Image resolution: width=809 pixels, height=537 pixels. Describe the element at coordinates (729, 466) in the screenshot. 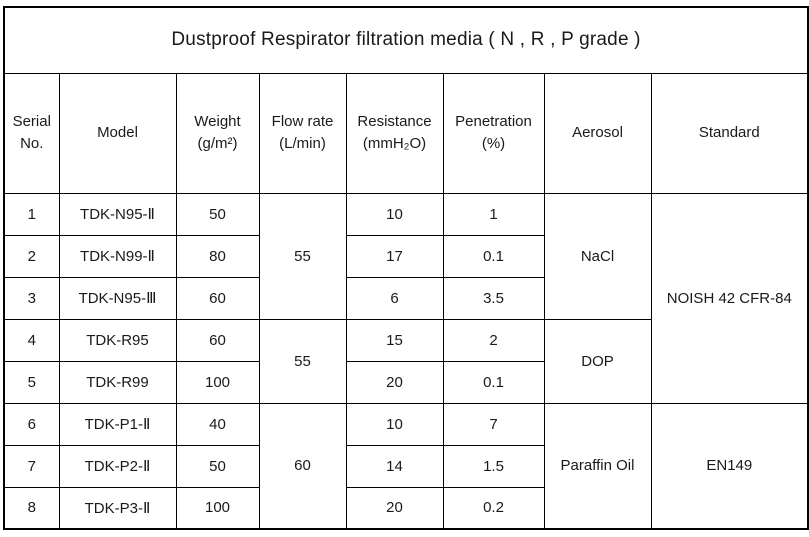

I see `cell-standard-merged: EN149` at that location.